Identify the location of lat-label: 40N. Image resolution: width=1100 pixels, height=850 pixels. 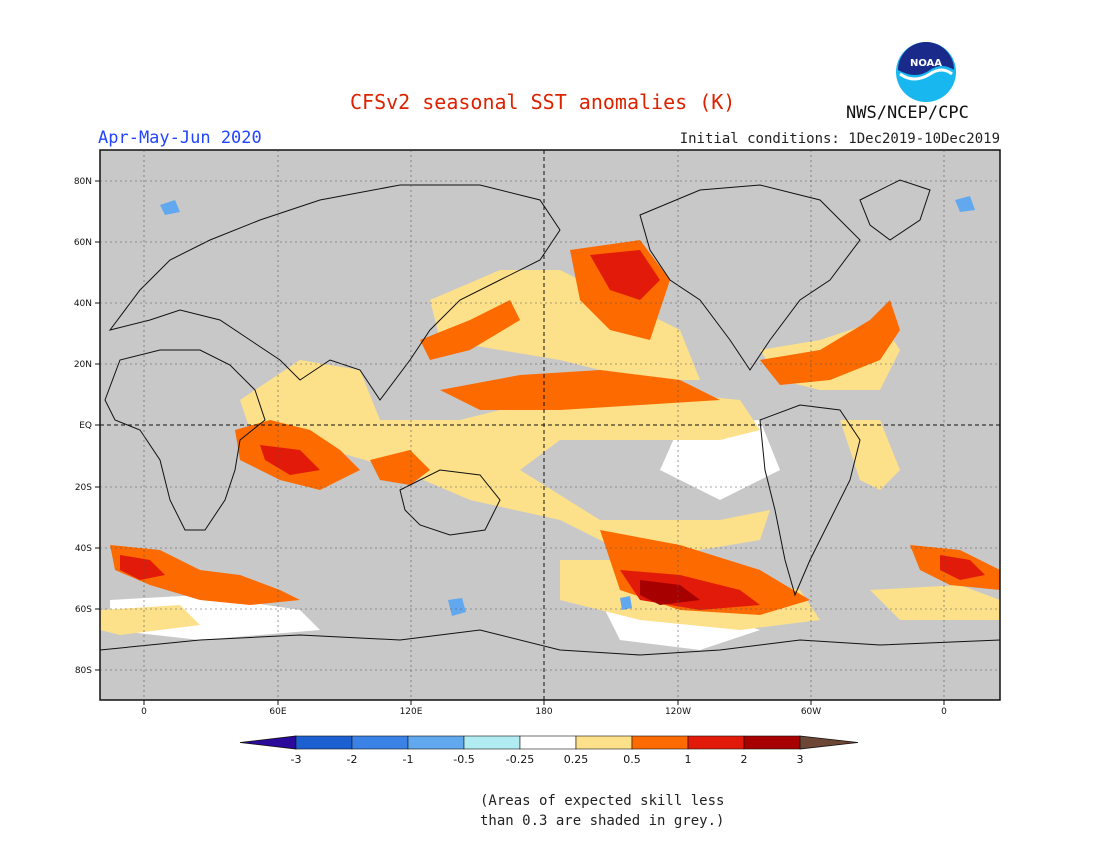
(83, 304).